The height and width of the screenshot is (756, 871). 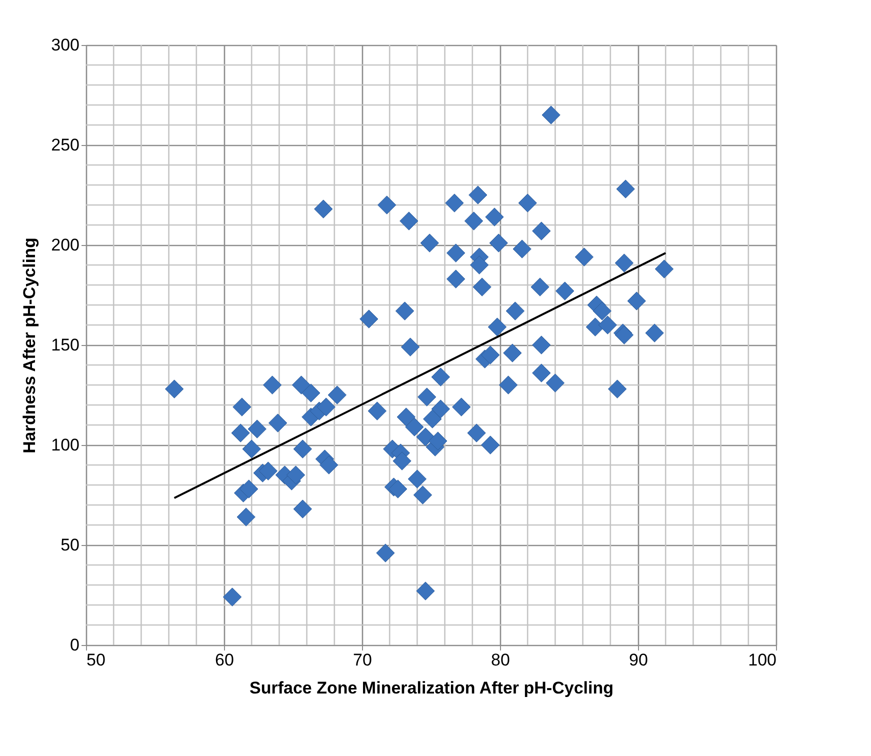 What do you see at coordinates (762, 660) in the screenshot?
I see `x-tick-label: 100` at bounding box center [762, 660].